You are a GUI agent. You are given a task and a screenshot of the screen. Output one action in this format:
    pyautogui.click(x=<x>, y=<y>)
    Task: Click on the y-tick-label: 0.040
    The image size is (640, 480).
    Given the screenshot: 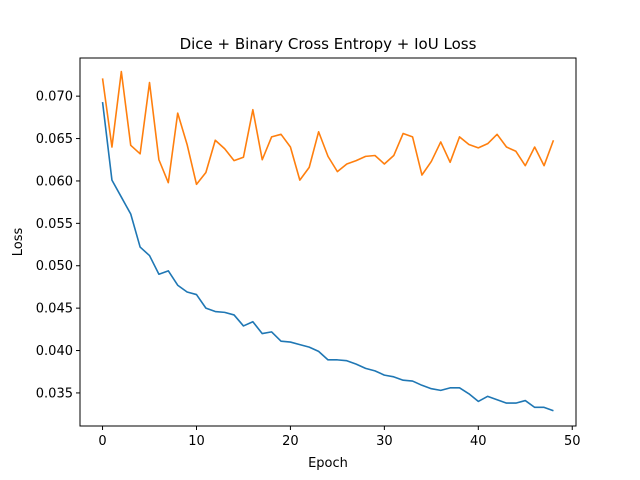 What is the action you would take?
    pyautogui.click(x=54, y=351)
    